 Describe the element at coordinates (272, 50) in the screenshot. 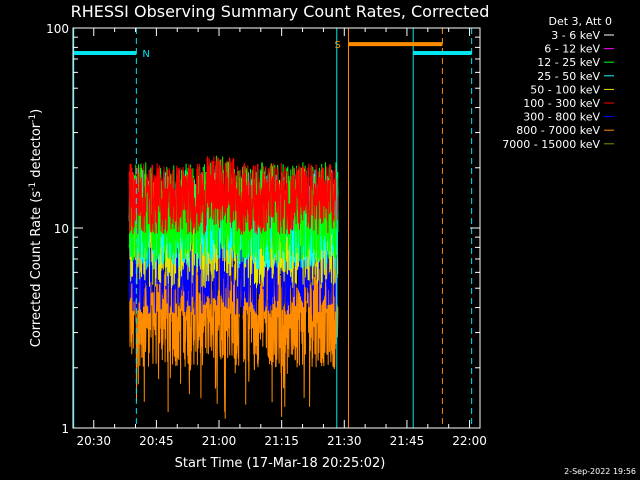

I see `flag-bars: NS` at that location.